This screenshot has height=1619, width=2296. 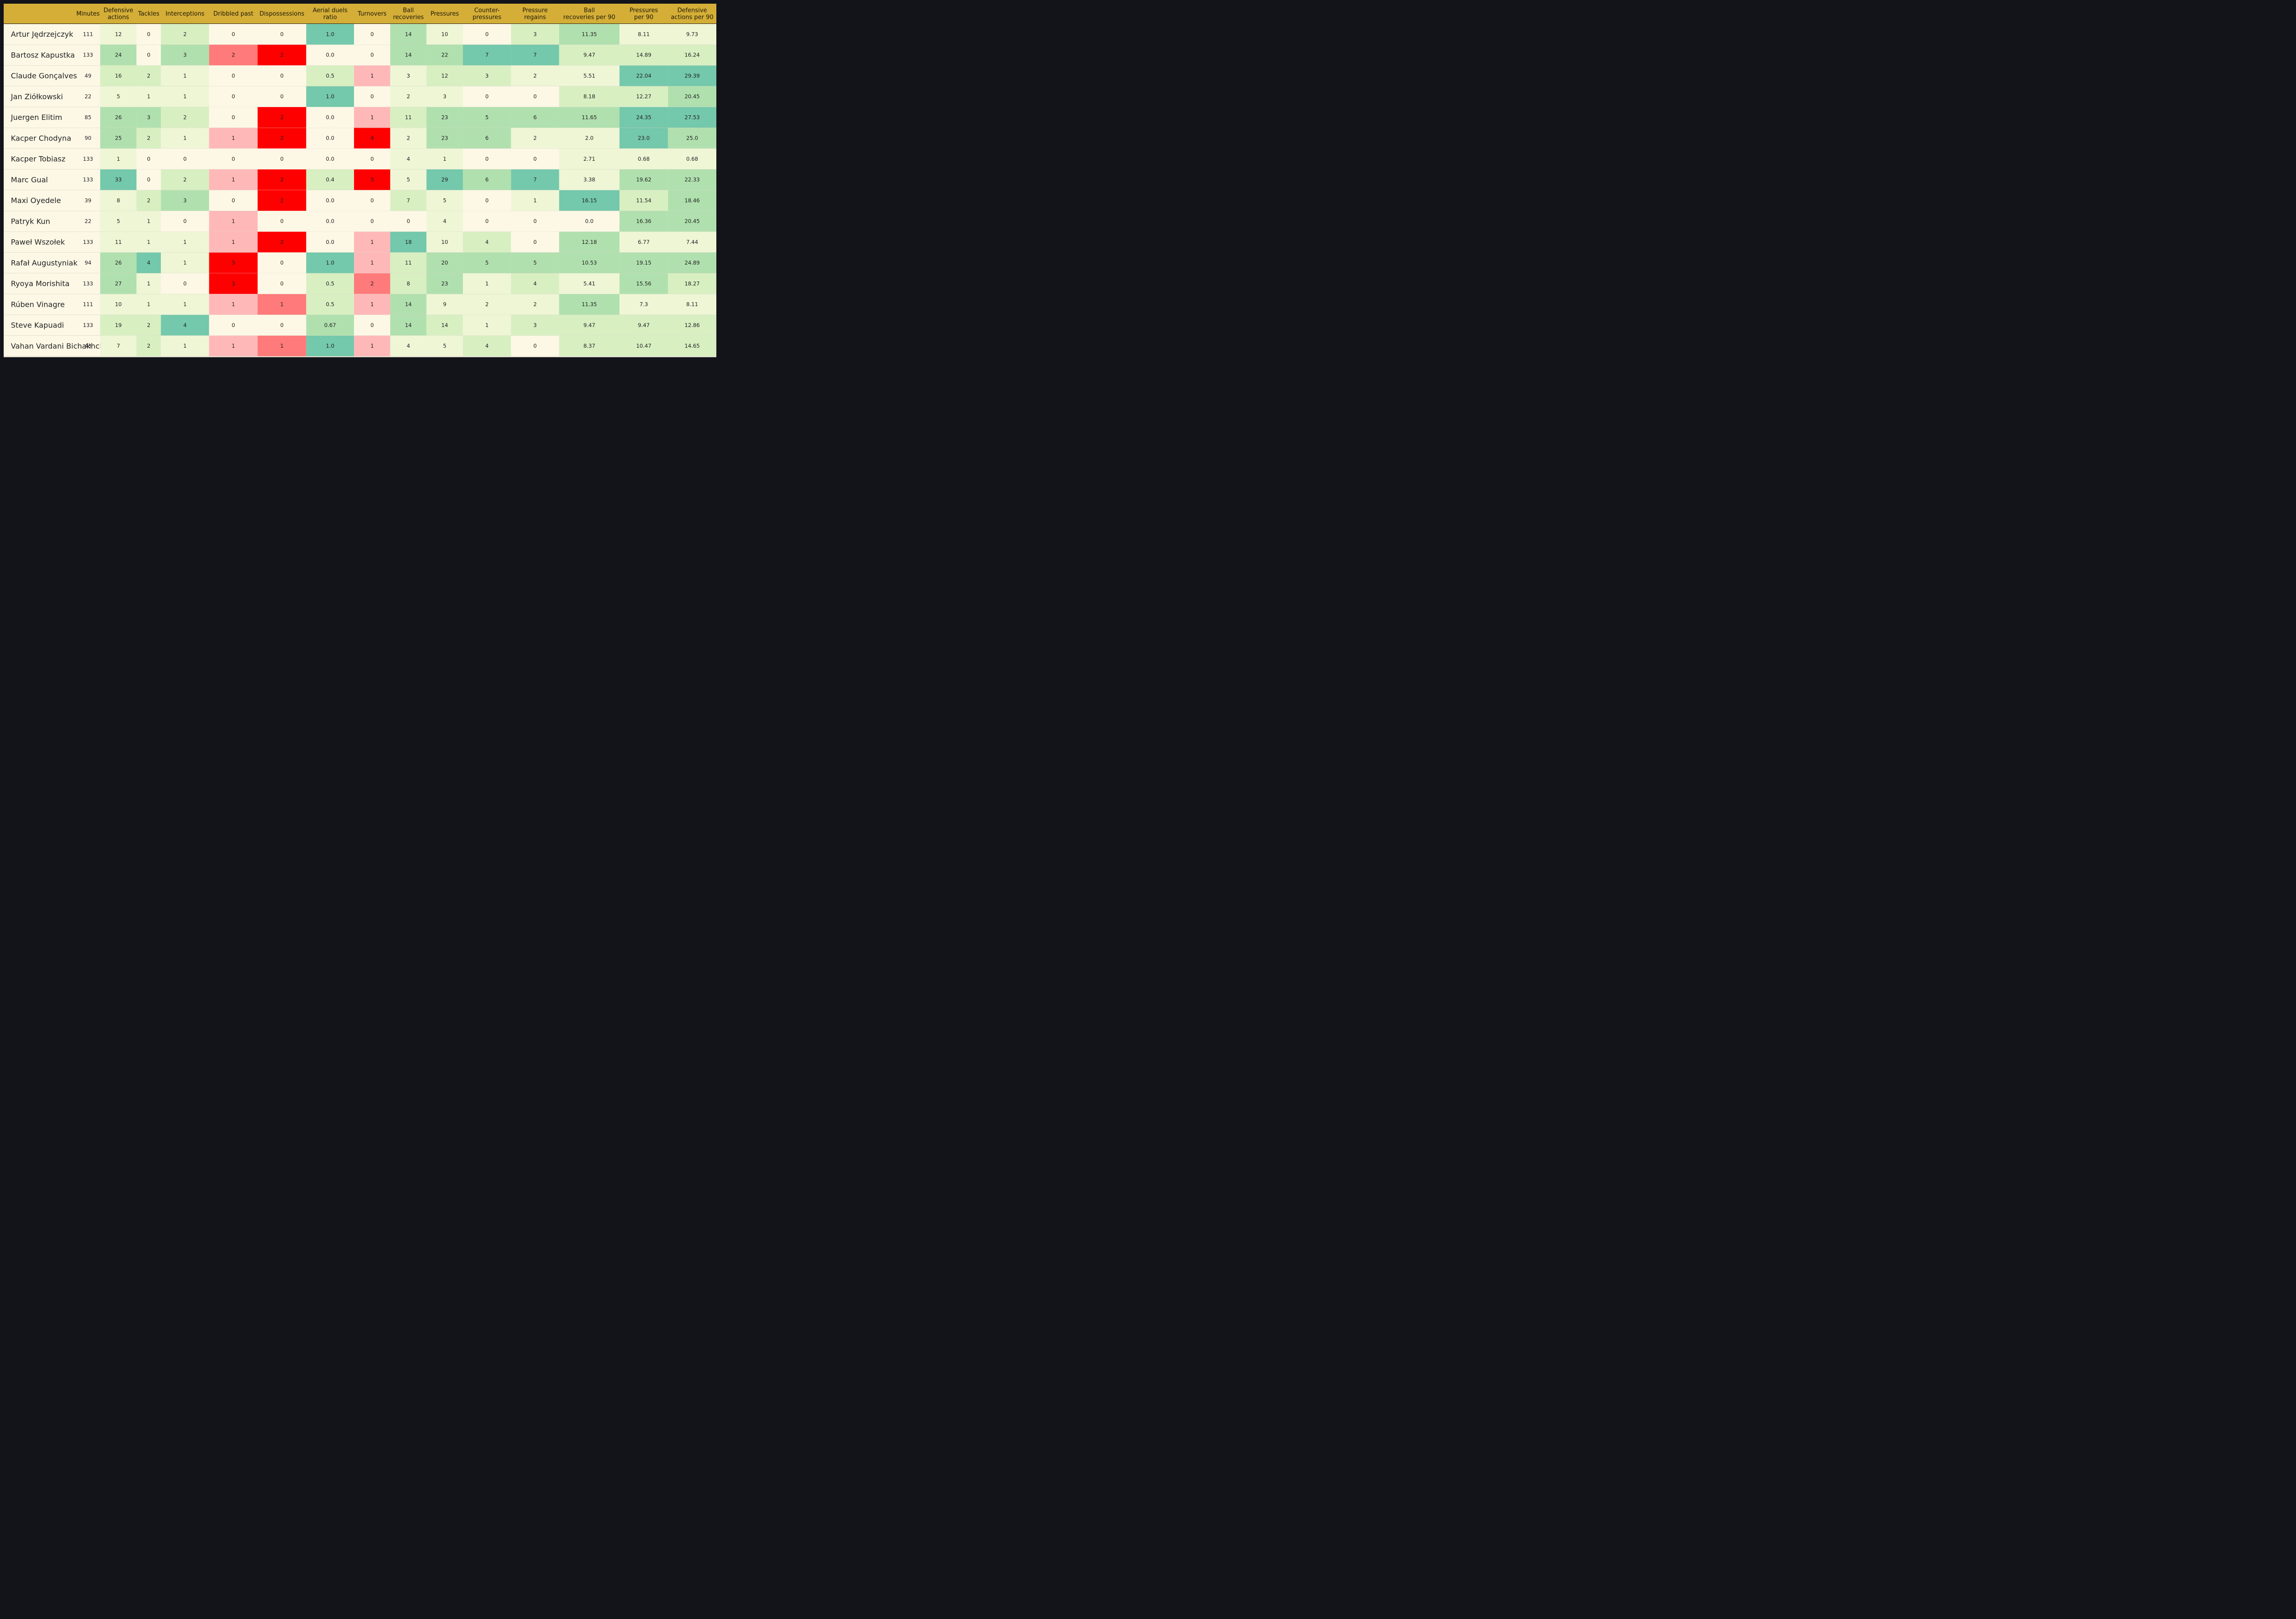 What do you see at coordinates (330, 180) in the screenshot?
I see `cell-aerial-duels-ratio: 0.4` at bounding box center [330, 180].